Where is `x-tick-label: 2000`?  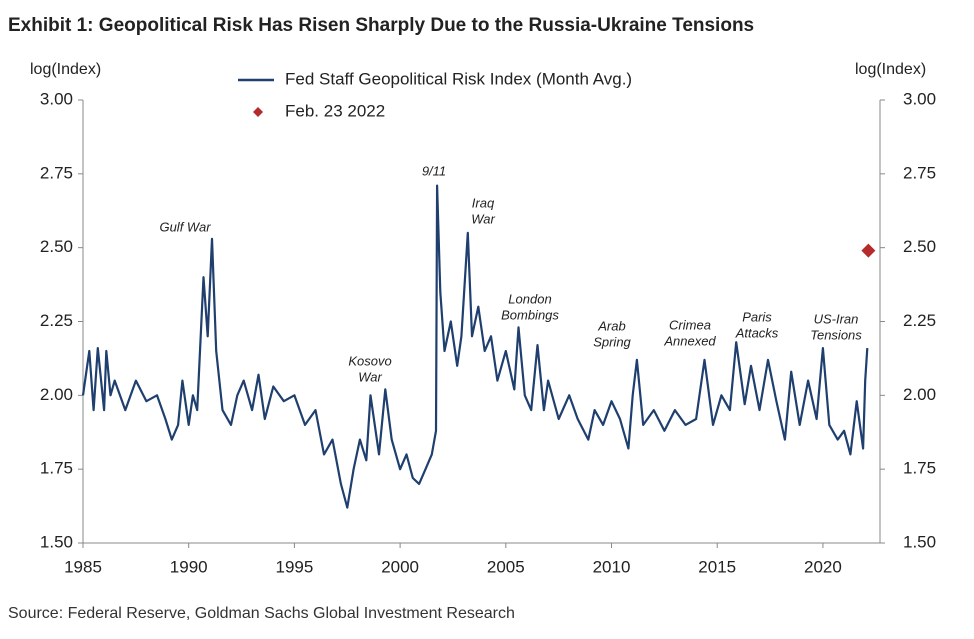
x-tick-label: 2000 is located at coordinates (400, 566).